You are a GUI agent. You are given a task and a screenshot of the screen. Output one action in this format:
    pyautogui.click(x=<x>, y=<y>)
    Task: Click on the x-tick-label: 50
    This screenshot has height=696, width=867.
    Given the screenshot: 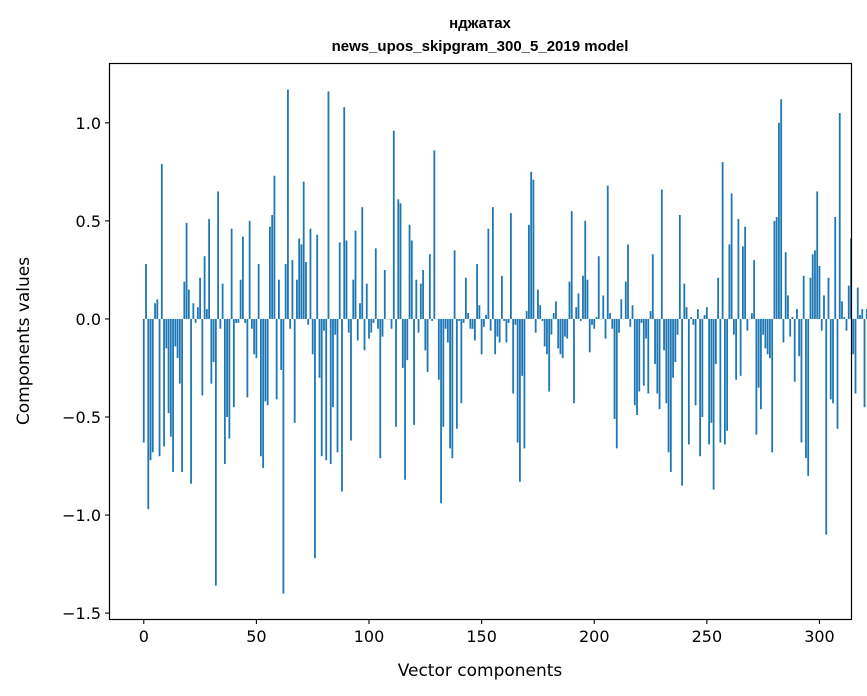 What is the action you would take?
    pyautogui.click(x=256, y=636)
    